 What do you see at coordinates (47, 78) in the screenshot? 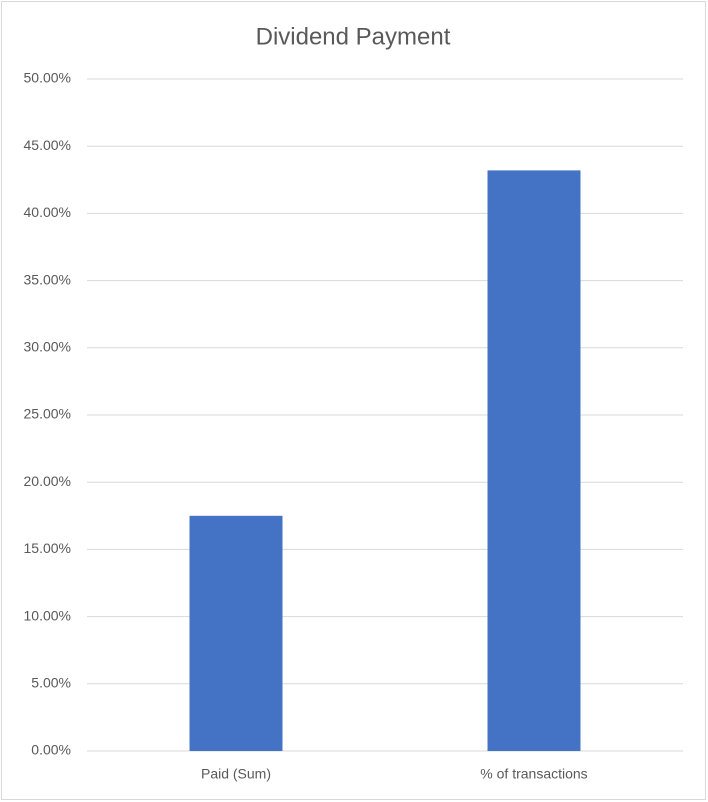
I see `y-tick-label: 50.00%` at bounding box center [47, 78].